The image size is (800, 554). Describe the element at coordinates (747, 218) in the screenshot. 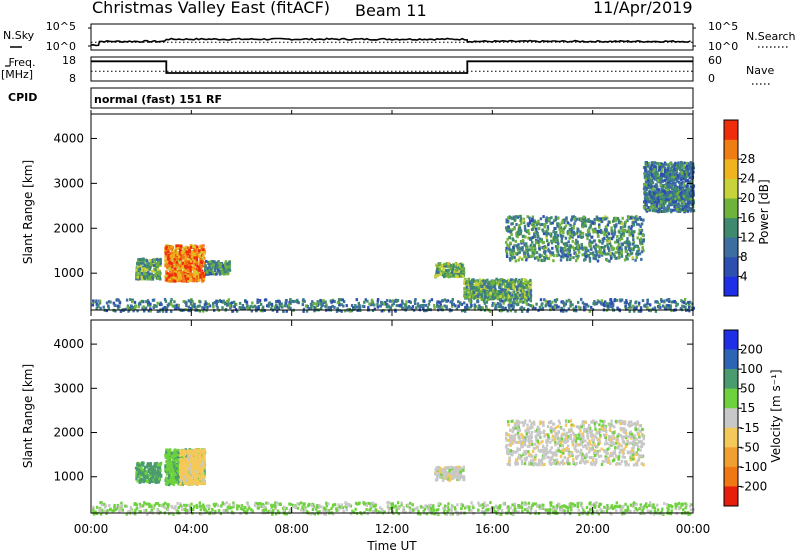

I see `colorbar-tick-label: 16` at that location.